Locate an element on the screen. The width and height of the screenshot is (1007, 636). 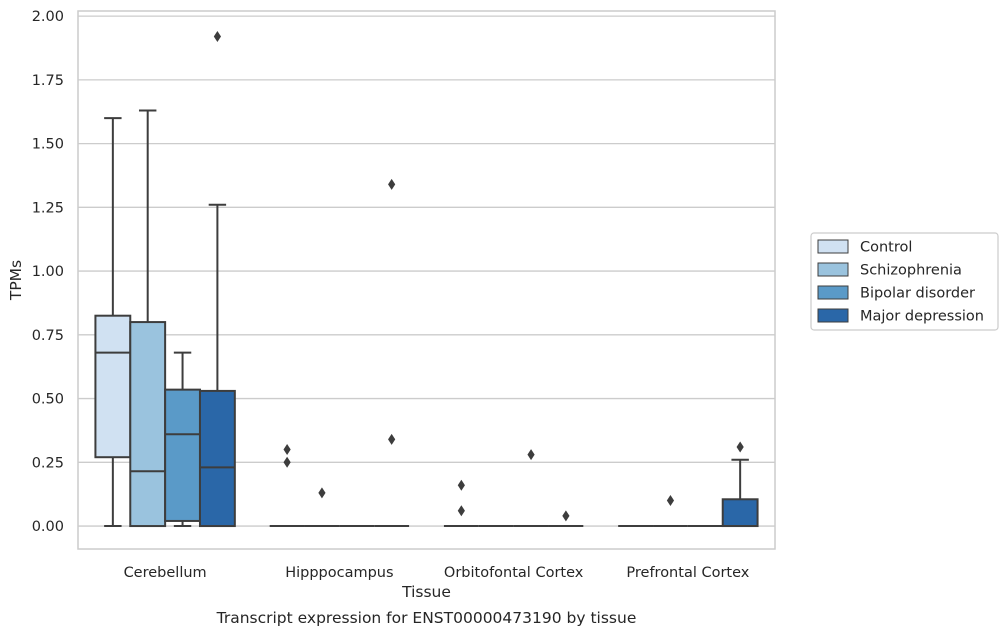
y-tick-label: 0.00 is located at coordinates (48, 527).